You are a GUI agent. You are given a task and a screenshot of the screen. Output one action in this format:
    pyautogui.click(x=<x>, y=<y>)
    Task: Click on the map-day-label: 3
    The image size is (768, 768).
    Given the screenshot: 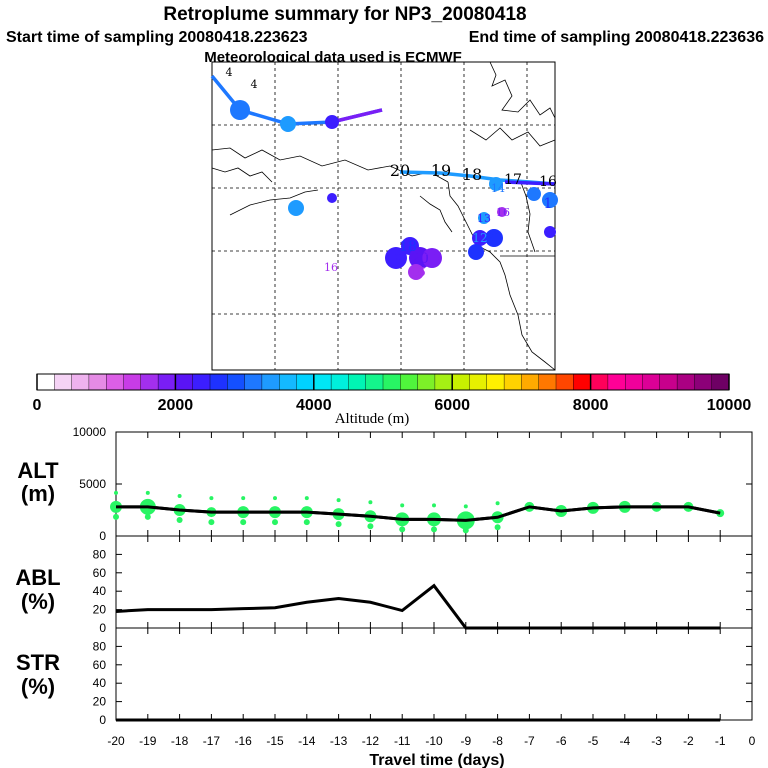 What is the action you would take?
    pyautogui.click(x=238, y=110)
    